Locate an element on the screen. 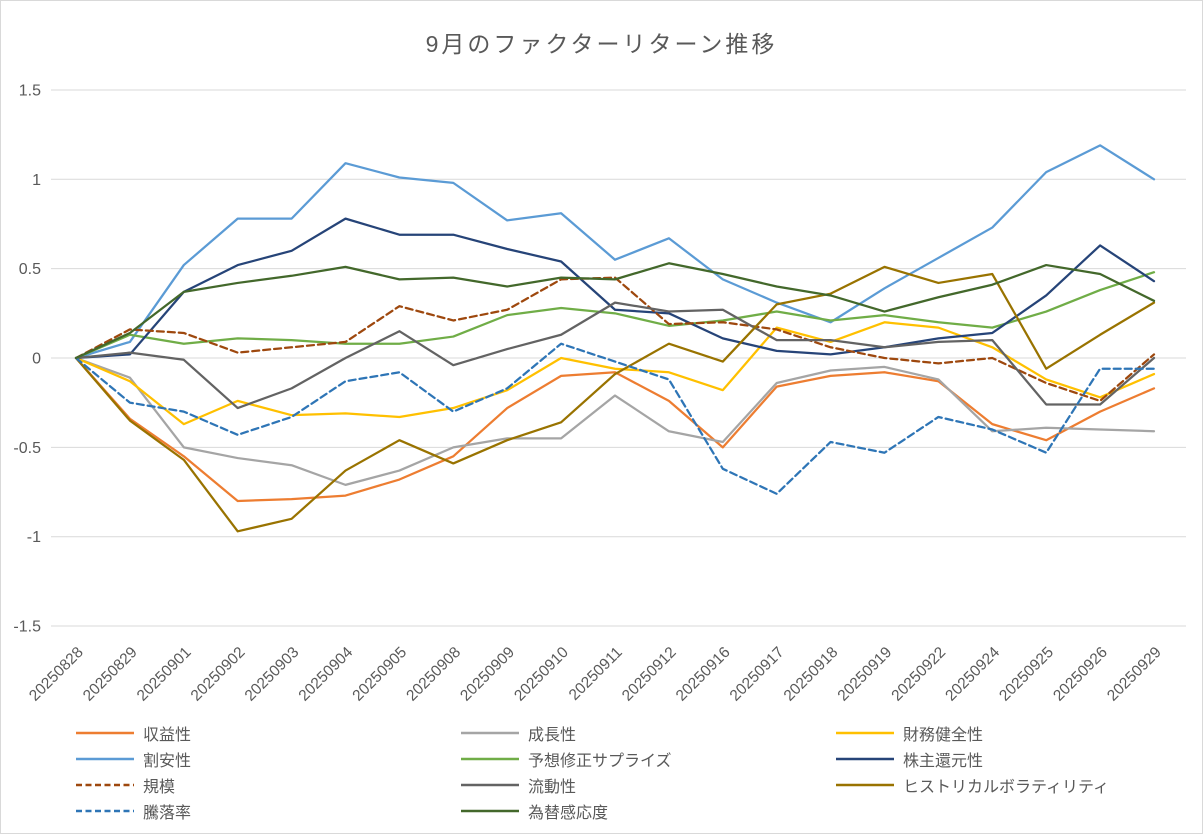 Image resolution: width=1203 pixels, height=834 pixels. legend-label-fx-sensitivity: 為替感応度 is located at coordinates (568, 813).